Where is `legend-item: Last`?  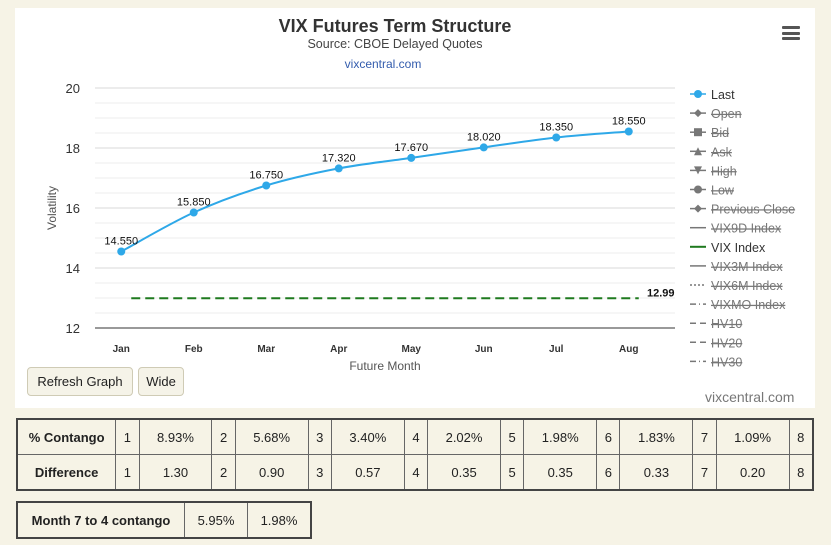 legend-item: Last is located at coordinates (712, 95).